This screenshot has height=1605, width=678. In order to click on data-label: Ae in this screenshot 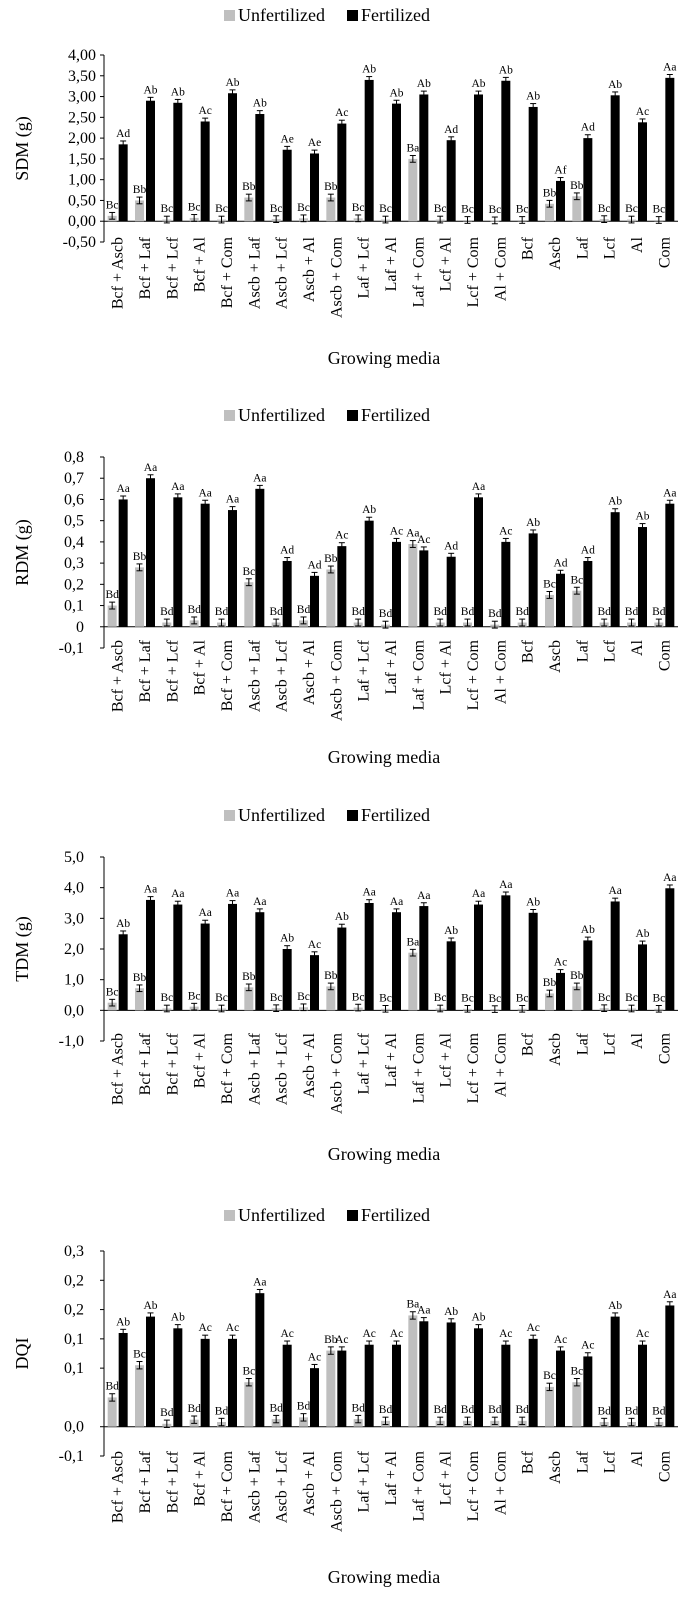, I will do `click(286, 139)`.